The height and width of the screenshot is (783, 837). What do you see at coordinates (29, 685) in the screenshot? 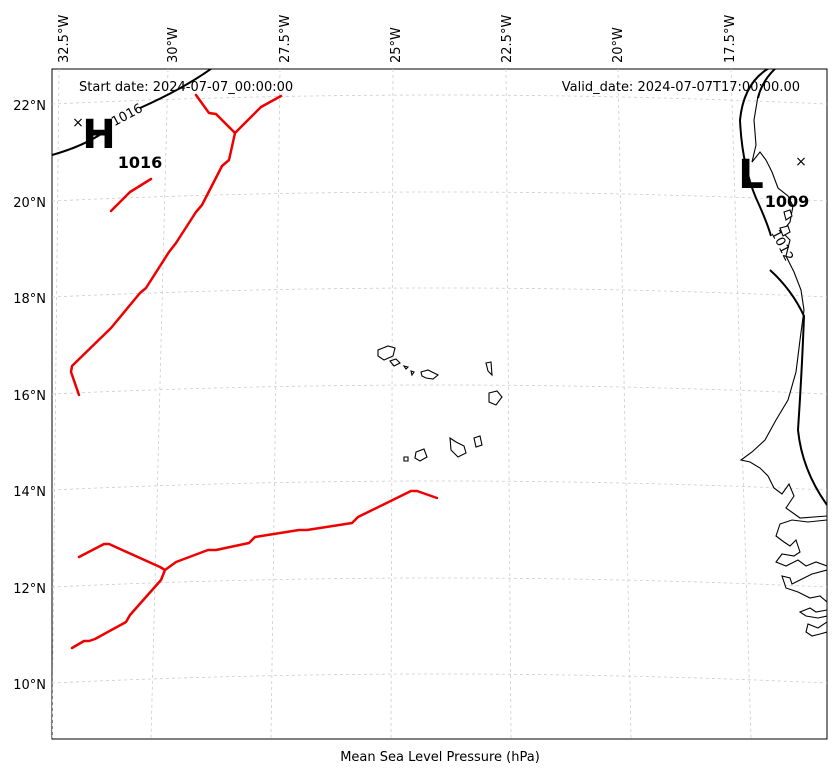
I see `lat-tick-label: 10°N` at bounding box center [29, 685].